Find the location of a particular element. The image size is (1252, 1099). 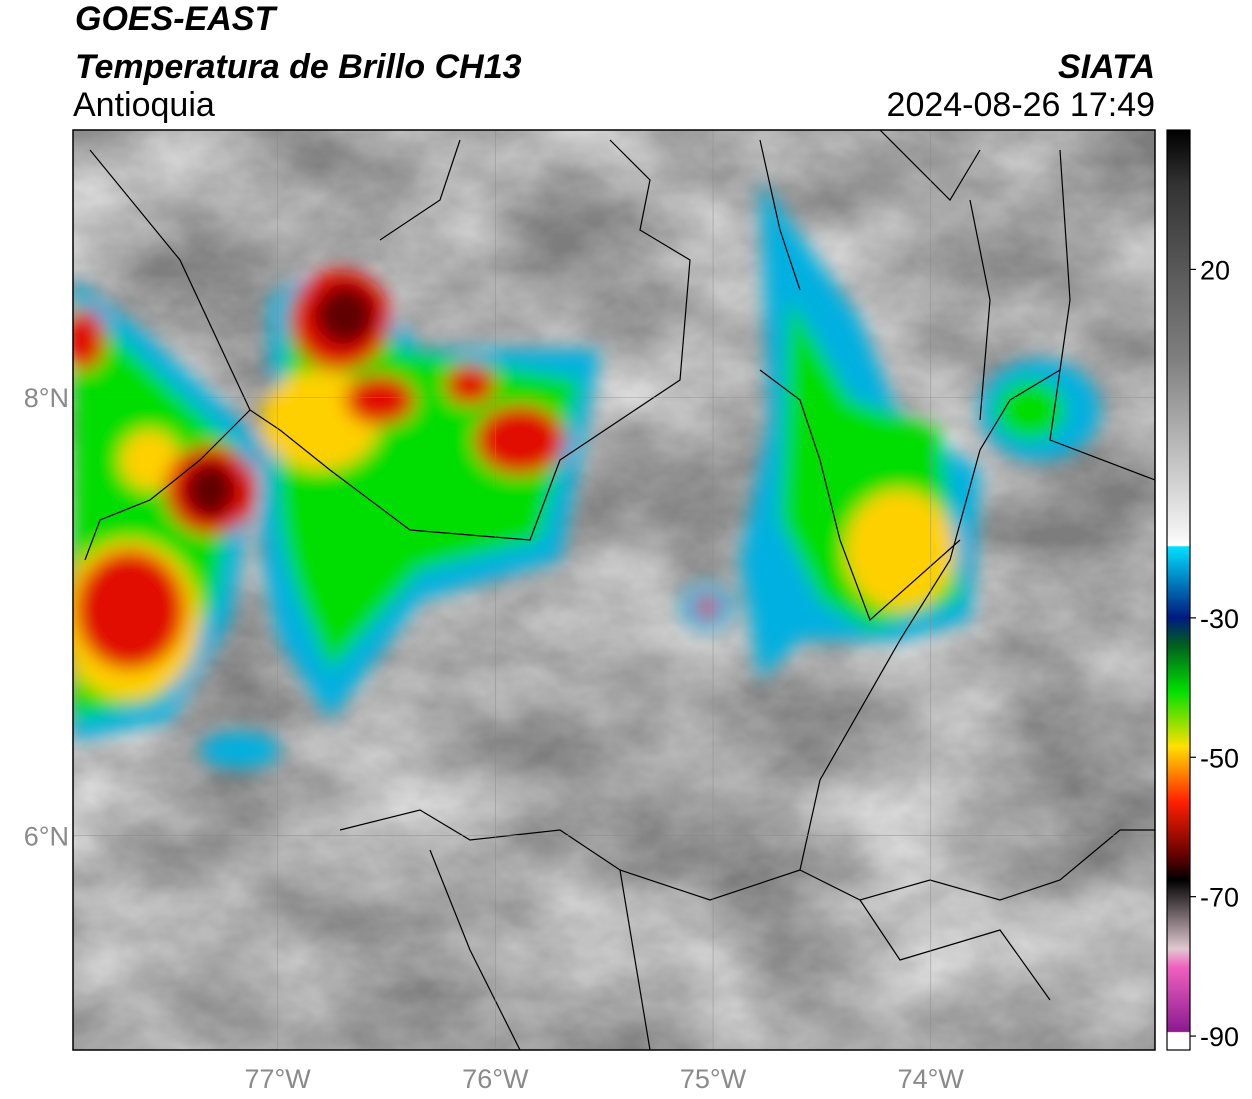

lon-tick-label: 74°W is located at coordinates (931, 1079).